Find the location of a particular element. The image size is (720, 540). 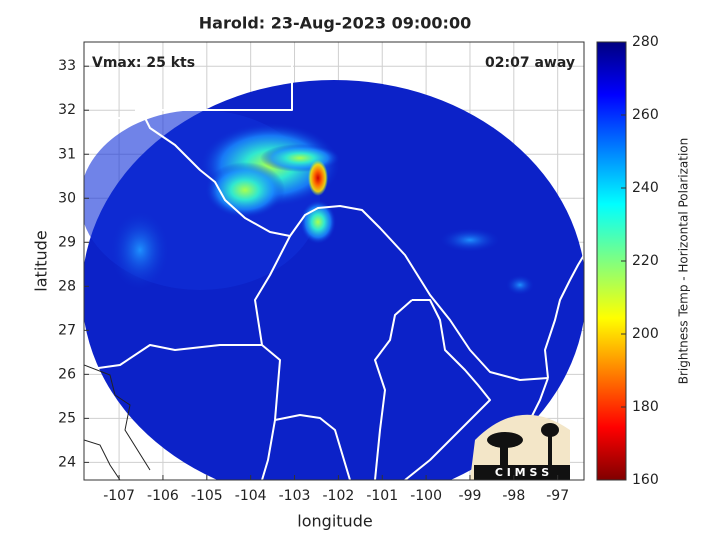

y-tick-label: 31 is located at coordinates (67, 154).